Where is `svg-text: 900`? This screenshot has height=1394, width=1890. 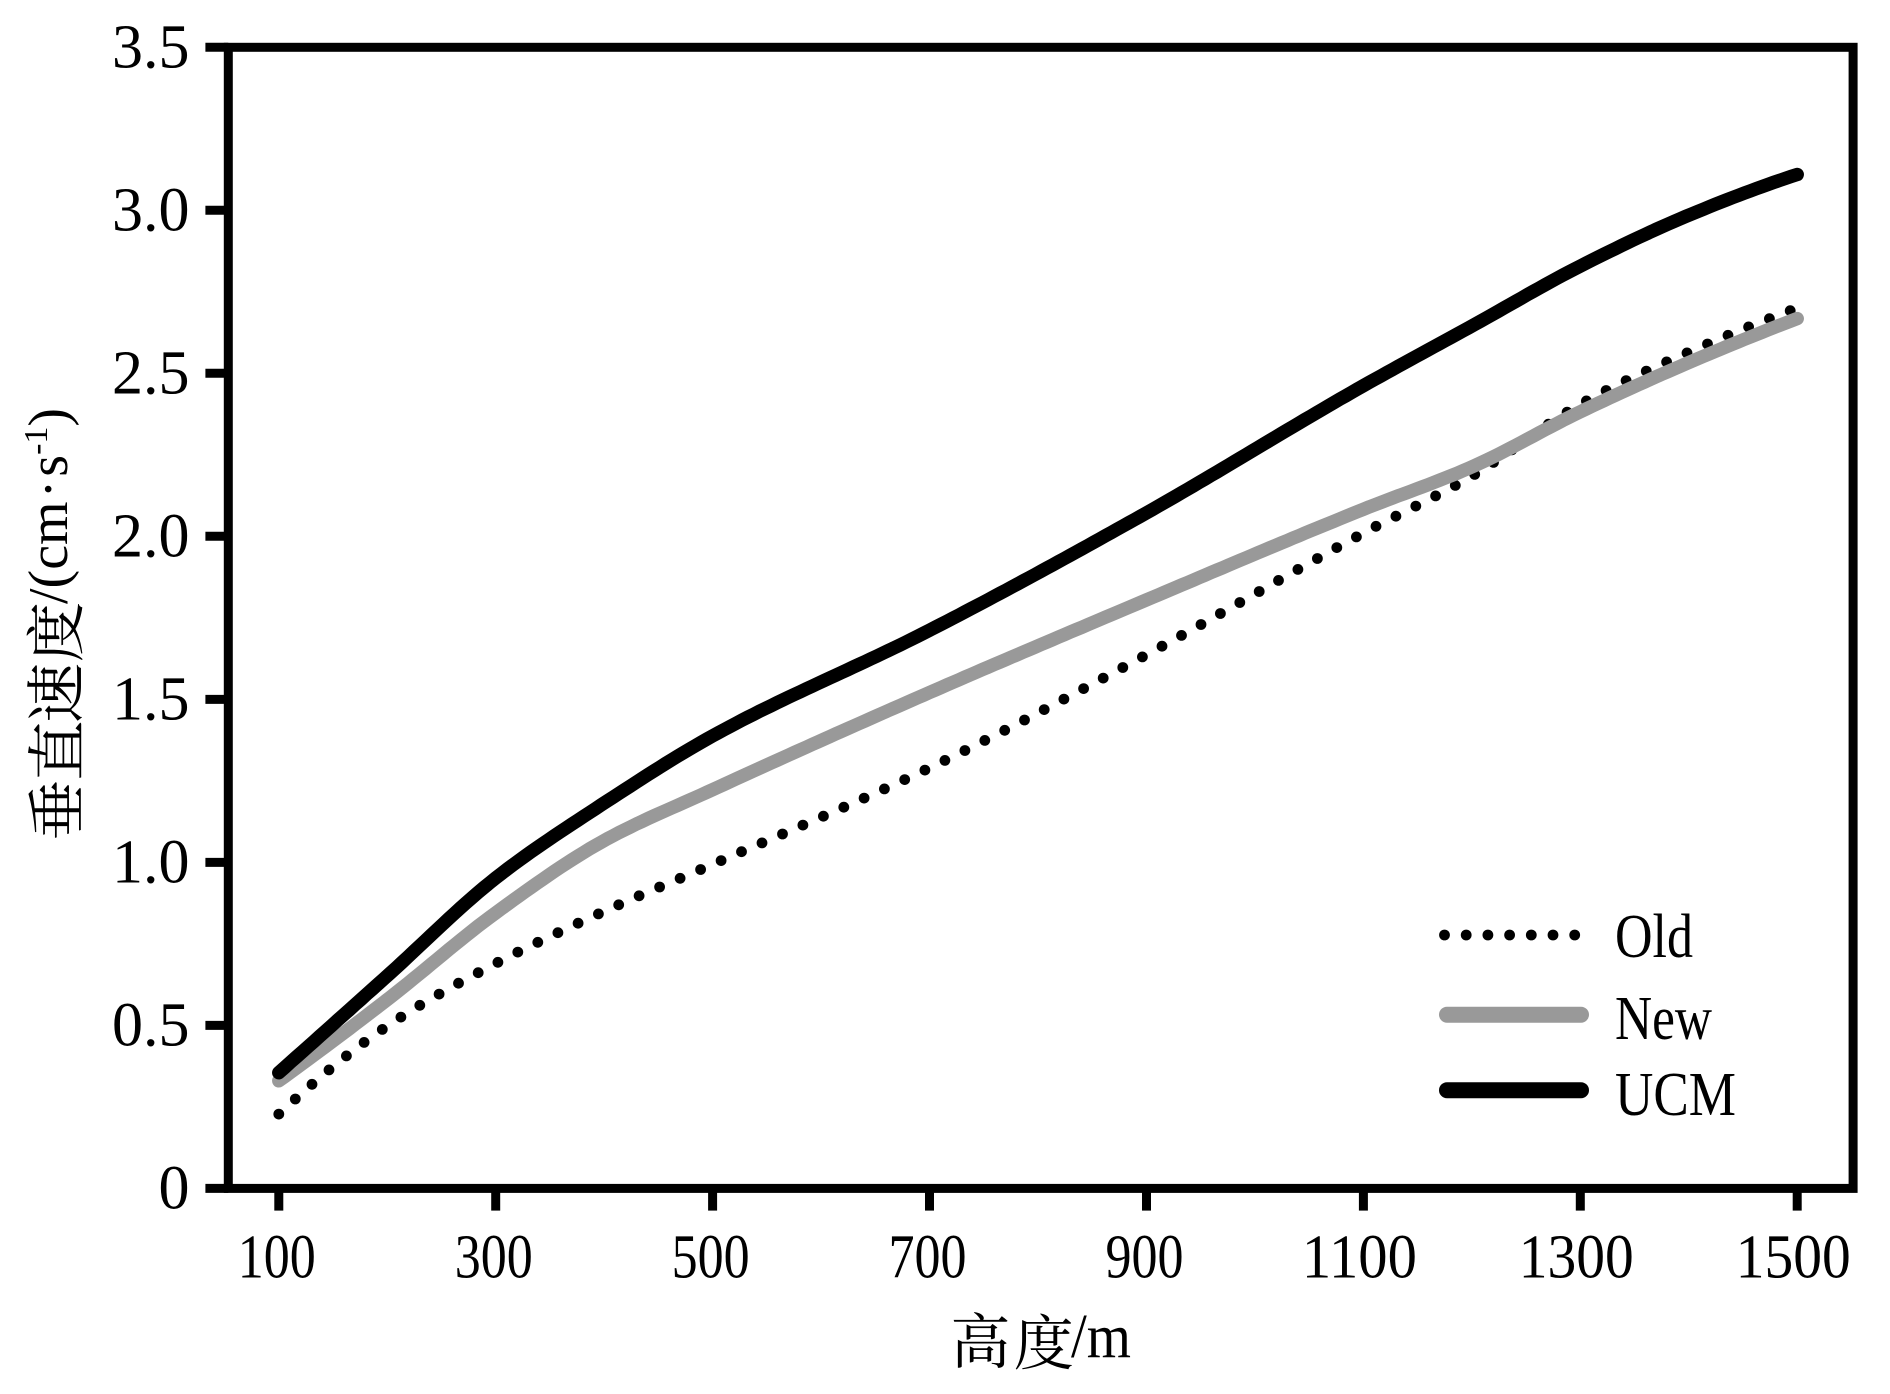 svg-text: 900 is located at coordinates (1145, 1258).